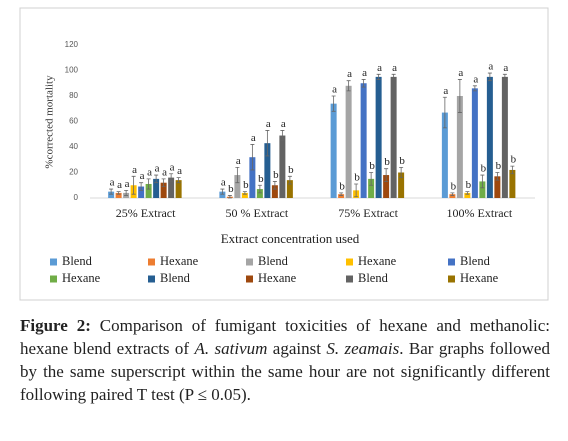 The width and height of the screenshot is (568, 441). What do you see at coordinates (73, 95) in the screenshot?
I see `y-tick-label: 80` at bounding box center [73, 95].